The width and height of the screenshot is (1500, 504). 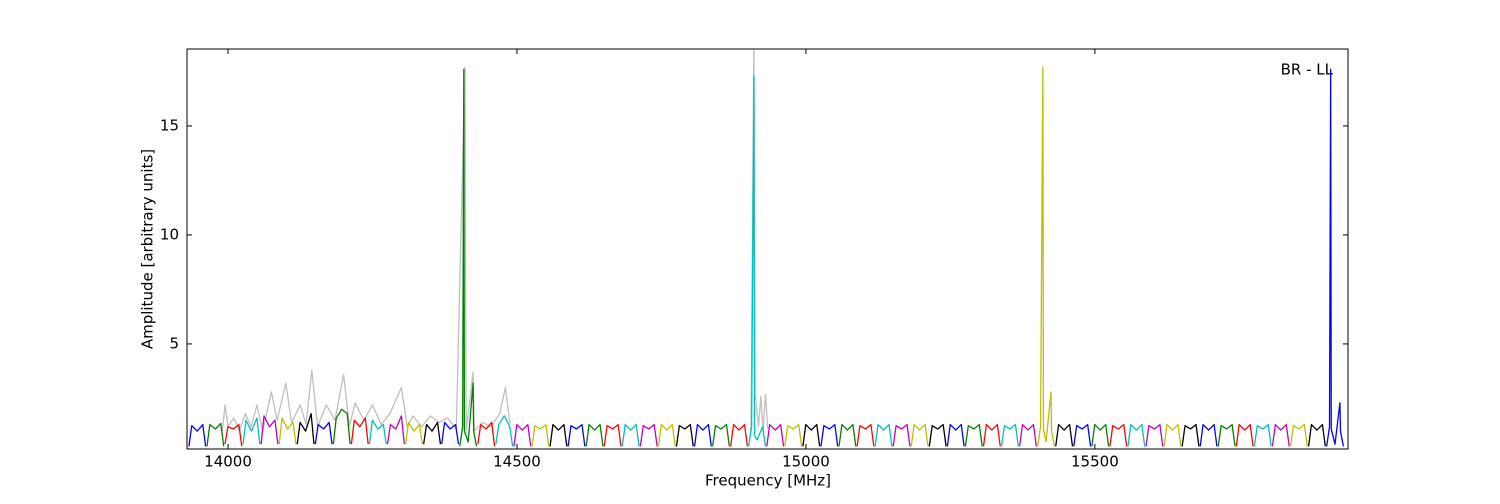 I want to click on x-tick-label: 14000, so click(x=228, y=462).